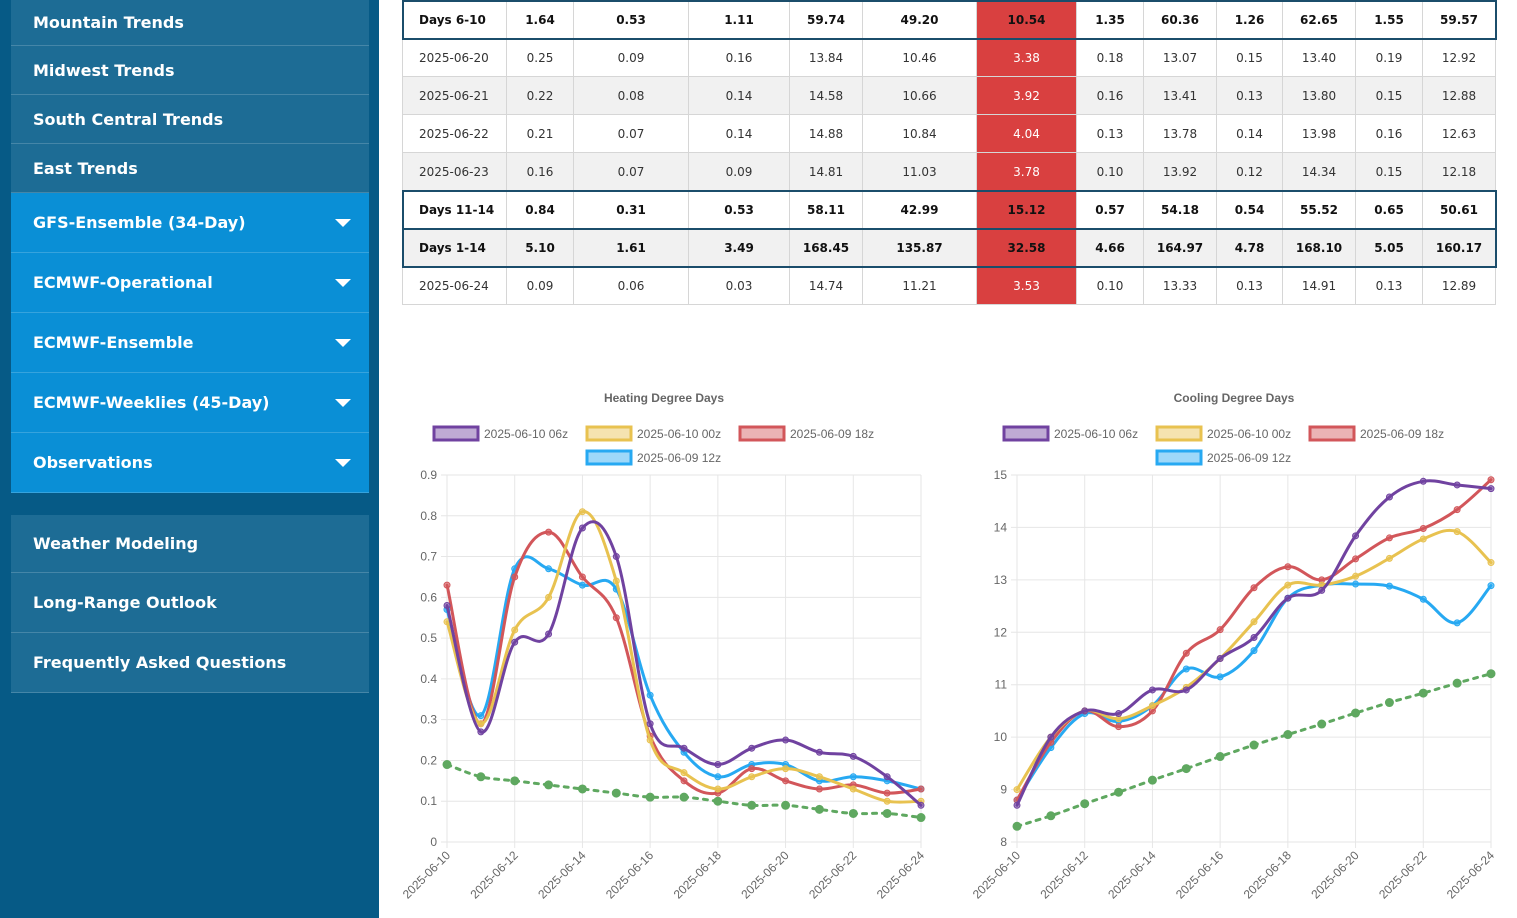  Describe the element at coordinates (454, 247) in the screenshot. I see `row-label-cell: Days 1-14` at that location.